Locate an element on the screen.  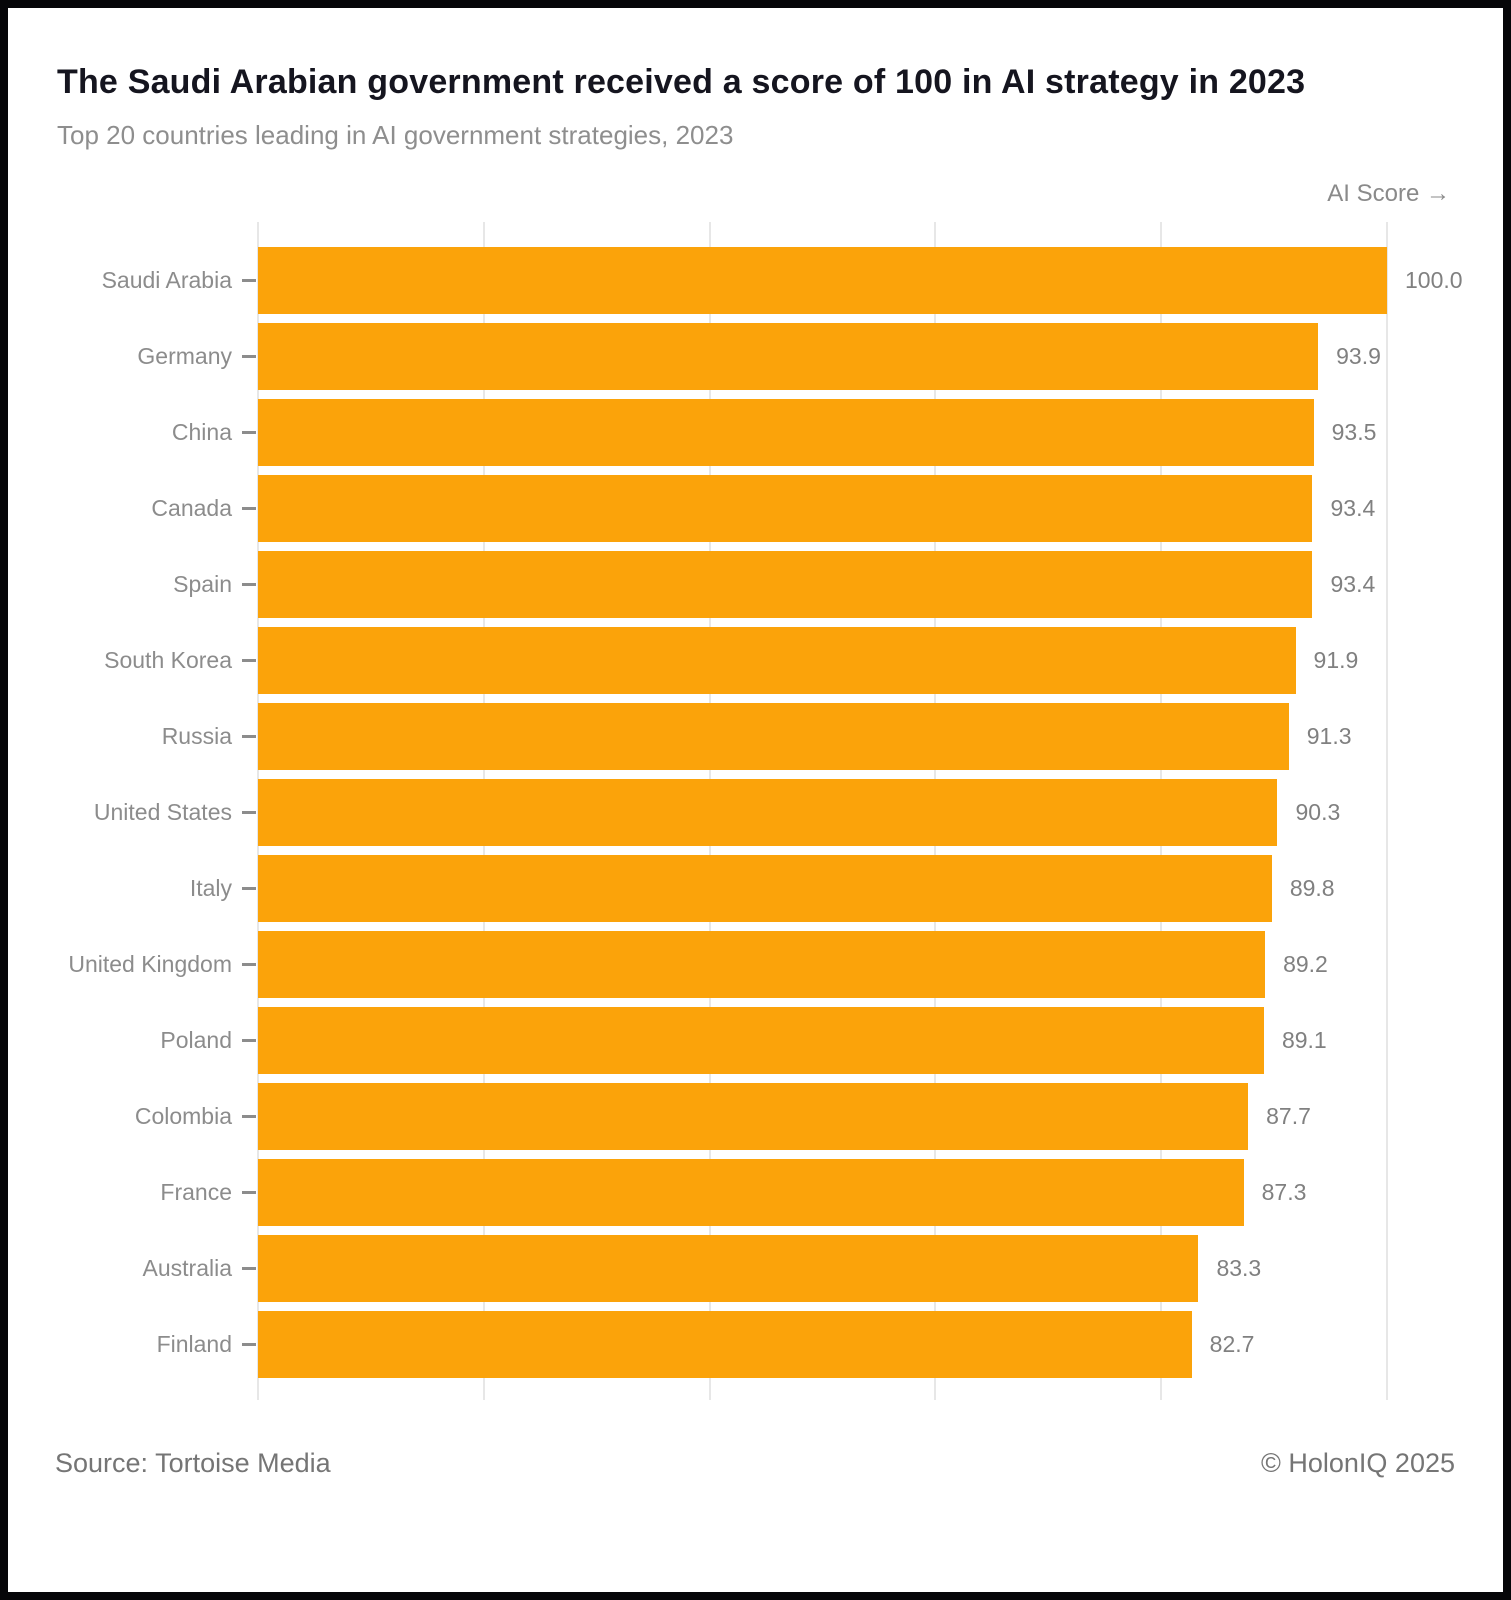
value-label: 89.2 is located at coordinates (1305, 964).